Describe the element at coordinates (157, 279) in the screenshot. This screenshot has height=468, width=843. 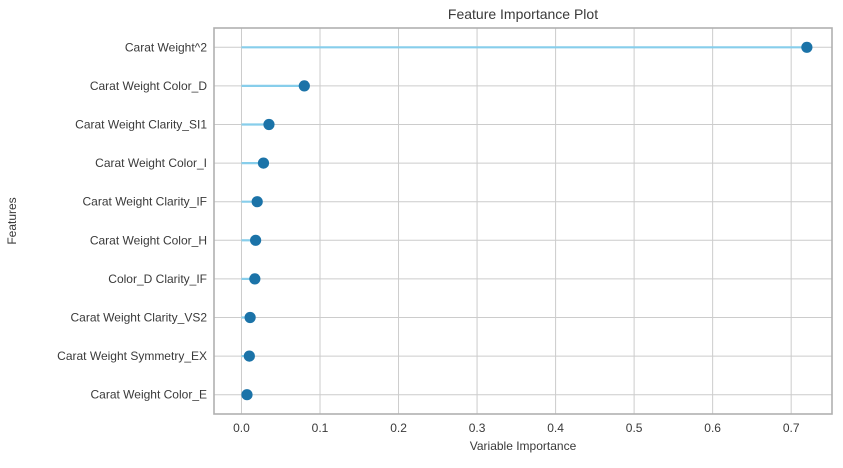
I see `y-tick-label: Color_D Clarity_IF` at that location.